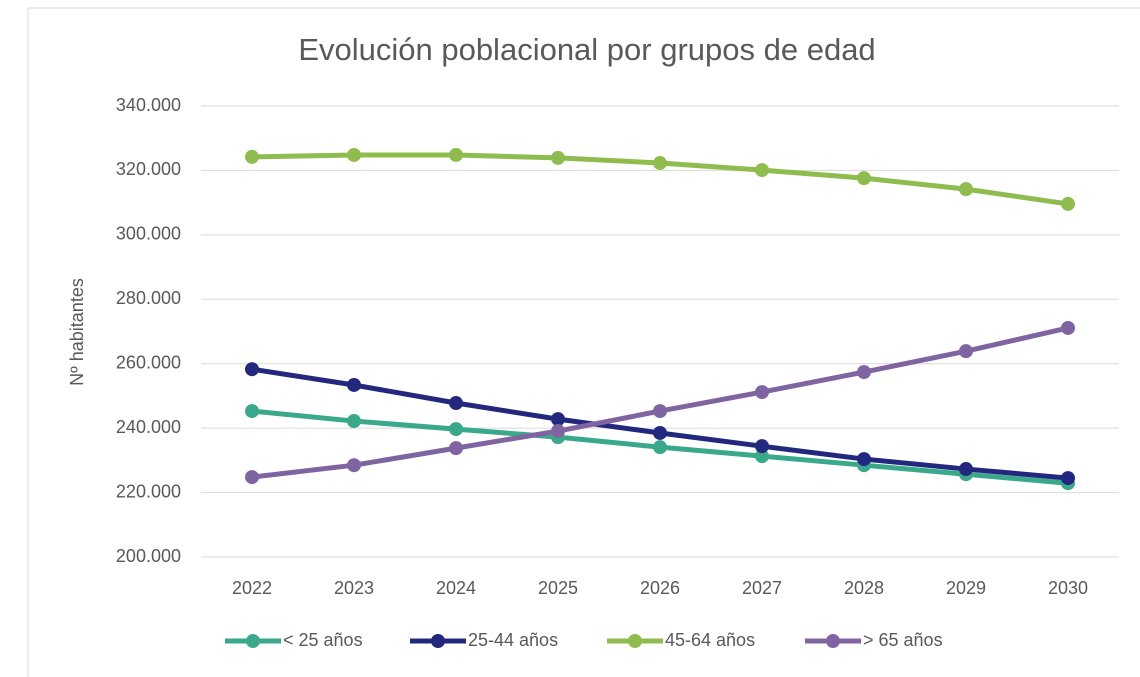 The width and height of the screenshot is (1140, 677). I want to click on x-tick-label: 2023, so click(354, 588).